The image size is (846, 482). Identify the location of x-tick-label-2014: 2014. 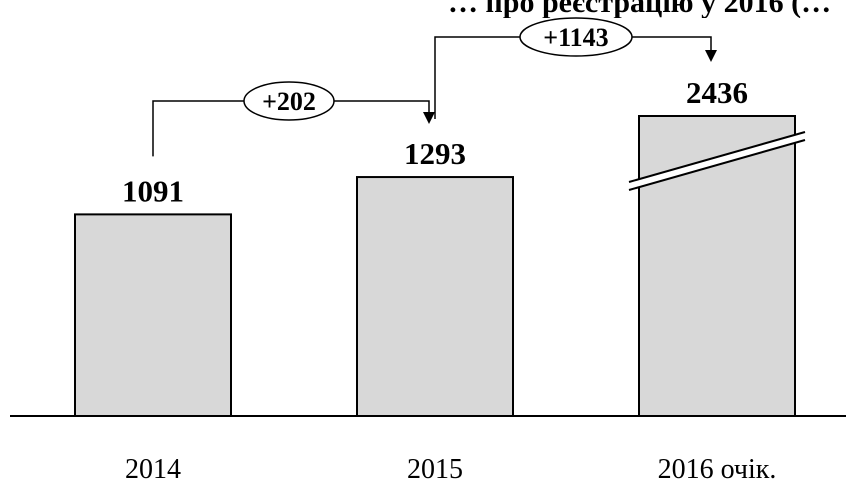
(153, 468).